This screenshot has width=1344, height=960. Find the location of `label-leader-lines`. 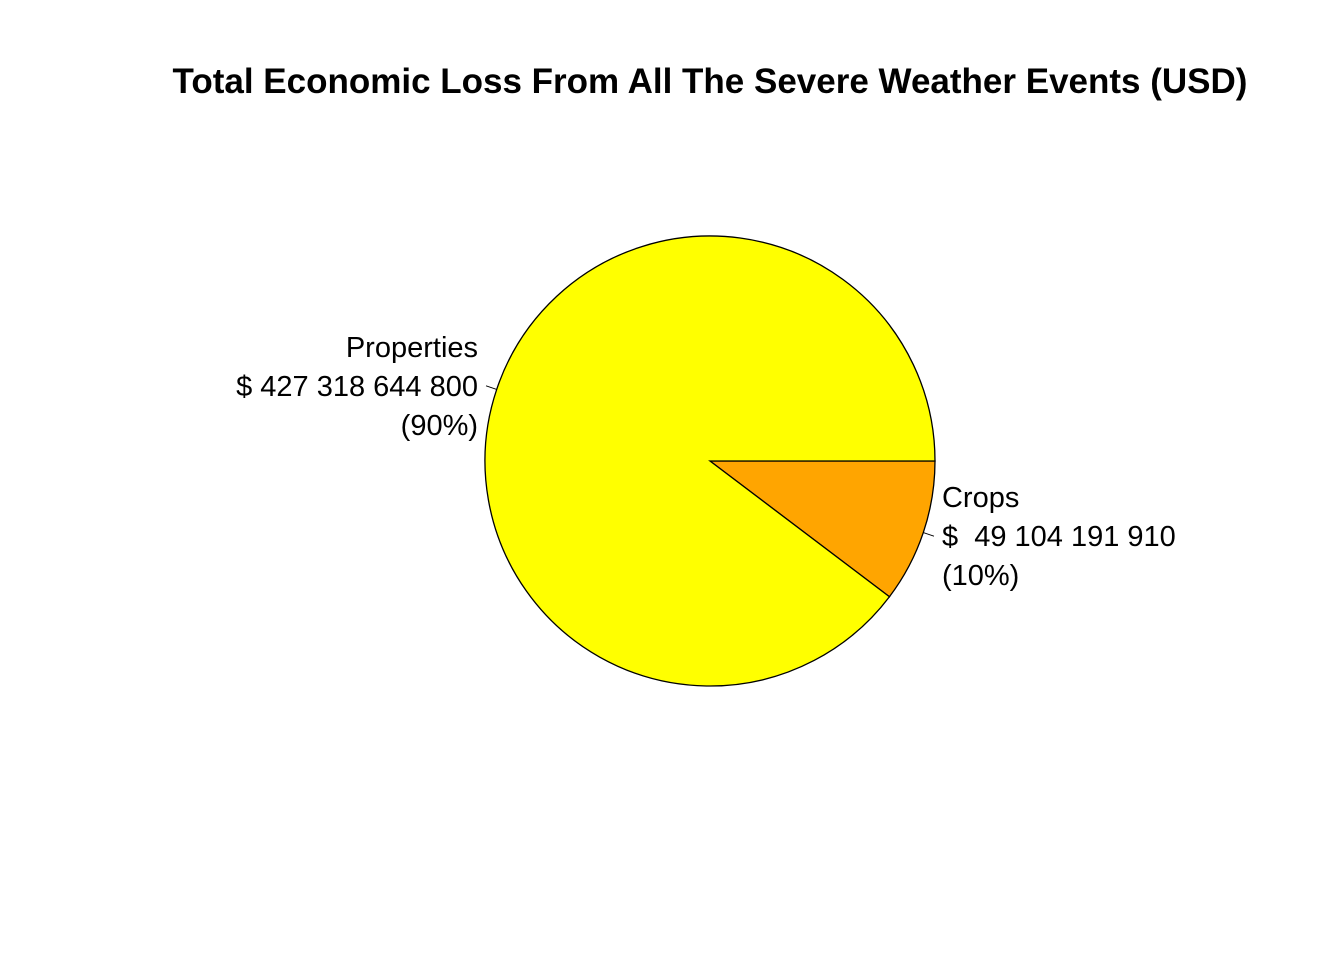

label-leader-lines is located at coordinates (710, 461).